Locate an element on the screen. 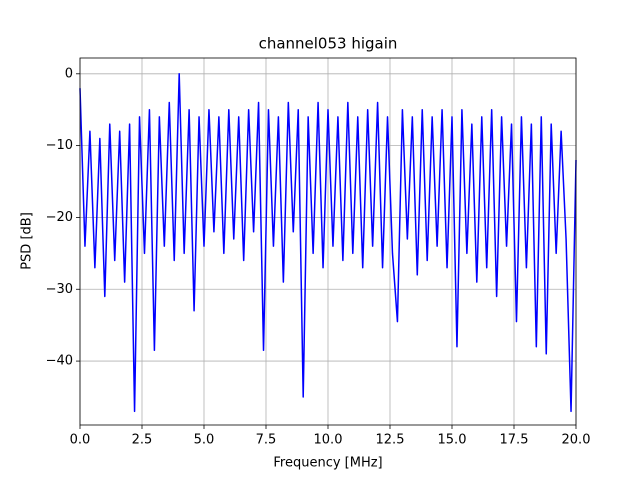 The height and width of the screenshot is (484, 640). x-tick-label: 12.5 is located at coordinates (390, 440).